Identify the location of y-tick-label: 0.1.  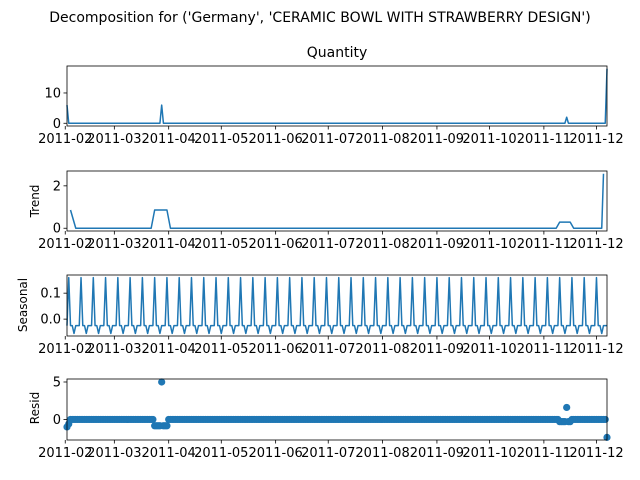
(50, 294).